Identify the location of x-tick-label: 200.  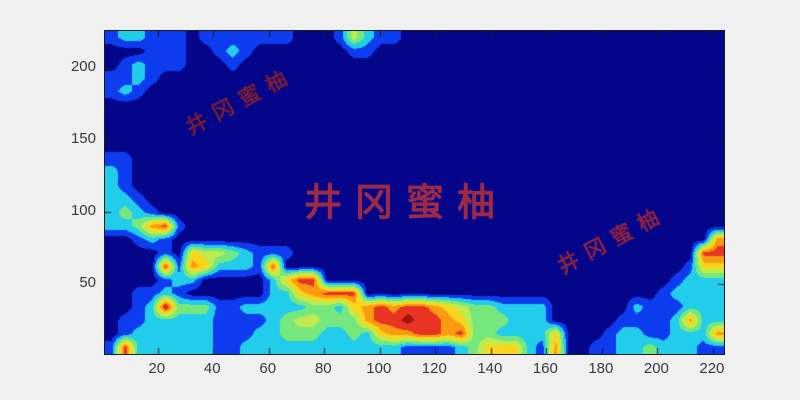
(656, 368).